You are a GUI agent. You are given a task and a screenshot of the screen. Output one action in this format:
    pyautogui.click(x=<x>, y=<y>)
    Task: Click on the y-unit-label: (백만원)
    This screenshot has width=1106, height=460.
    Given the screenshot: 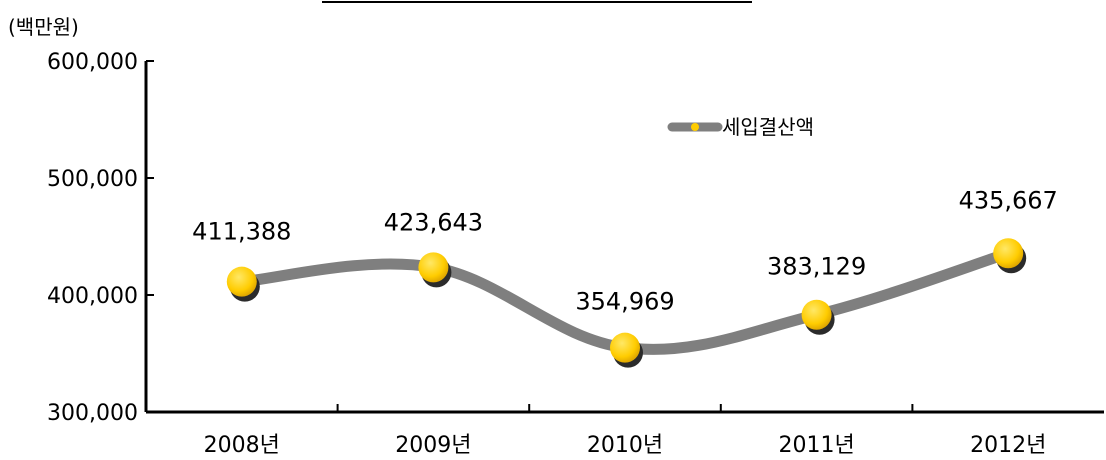 What is the action you would take?
    pyautogui.click(x=43, y=27)
    